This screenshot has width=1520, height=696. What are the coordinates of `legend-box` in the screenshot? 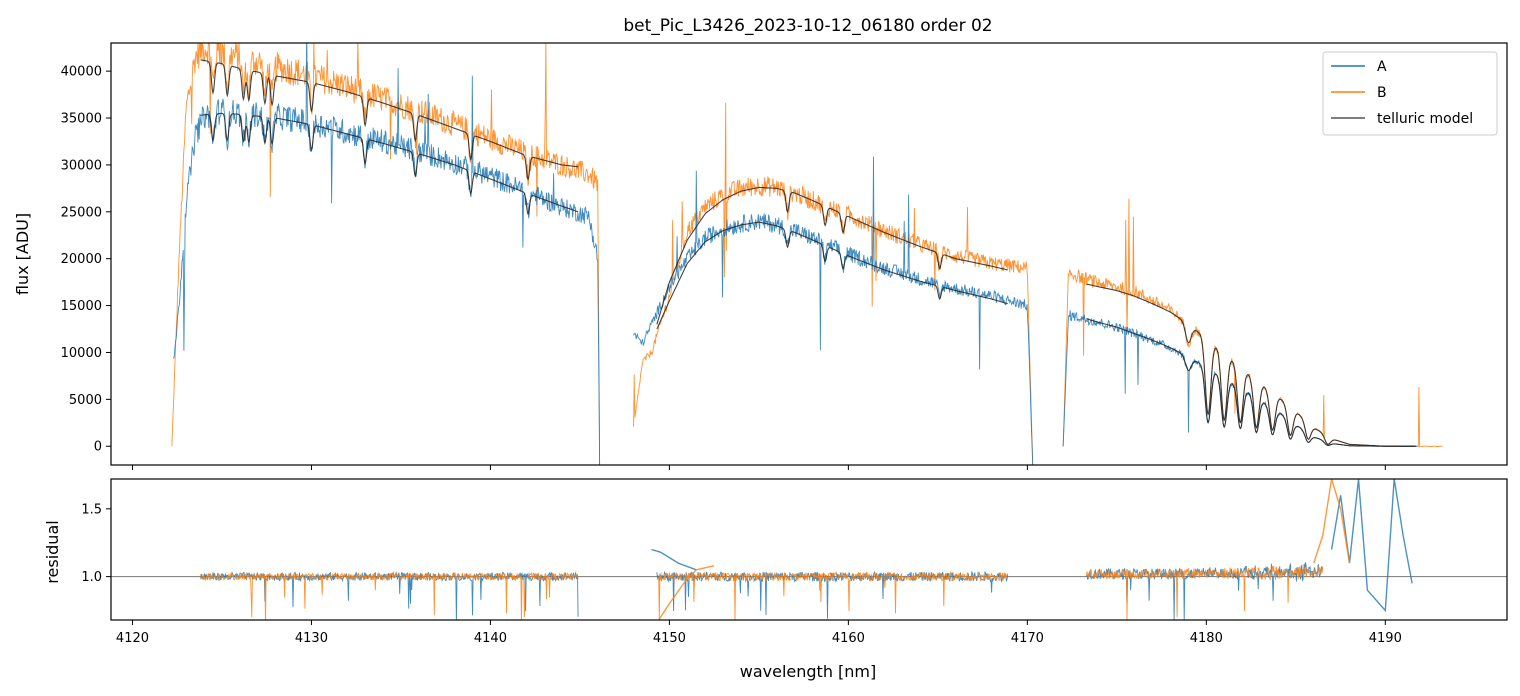 It's located at (1410, 93).